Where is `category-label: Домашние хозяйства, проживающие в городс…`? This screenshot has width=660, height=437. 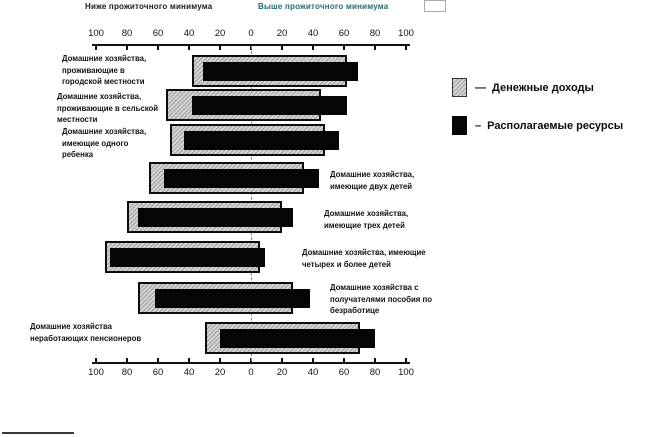 category-label: Домашние хозяйства, проживающие в городс… is located at coordinates (104, 70).